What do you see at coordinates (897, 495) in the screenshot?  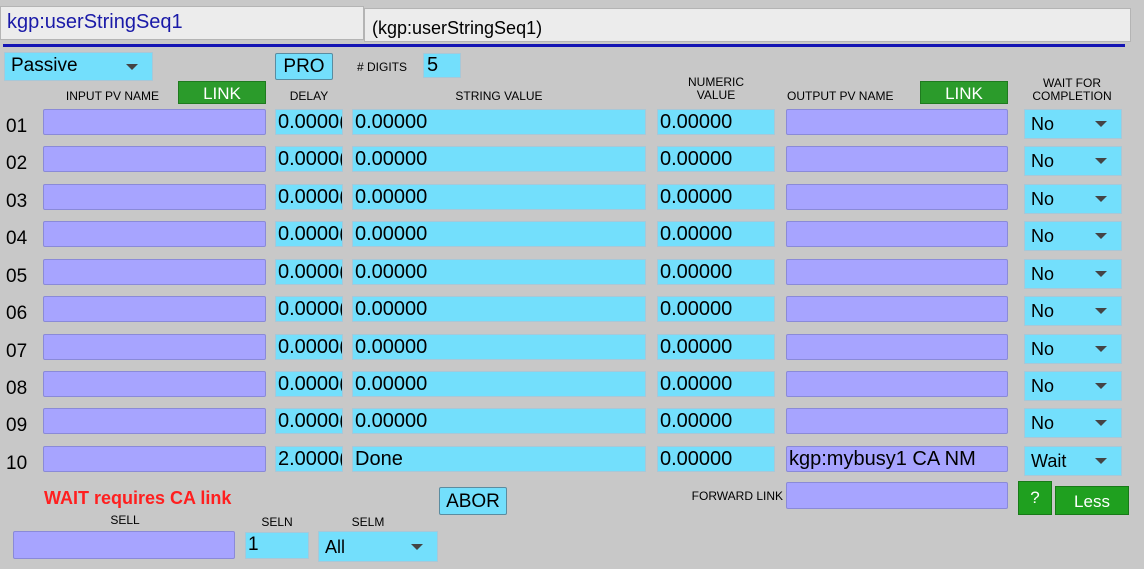 I see `forward-link-field` at bounding box center [897, 495].